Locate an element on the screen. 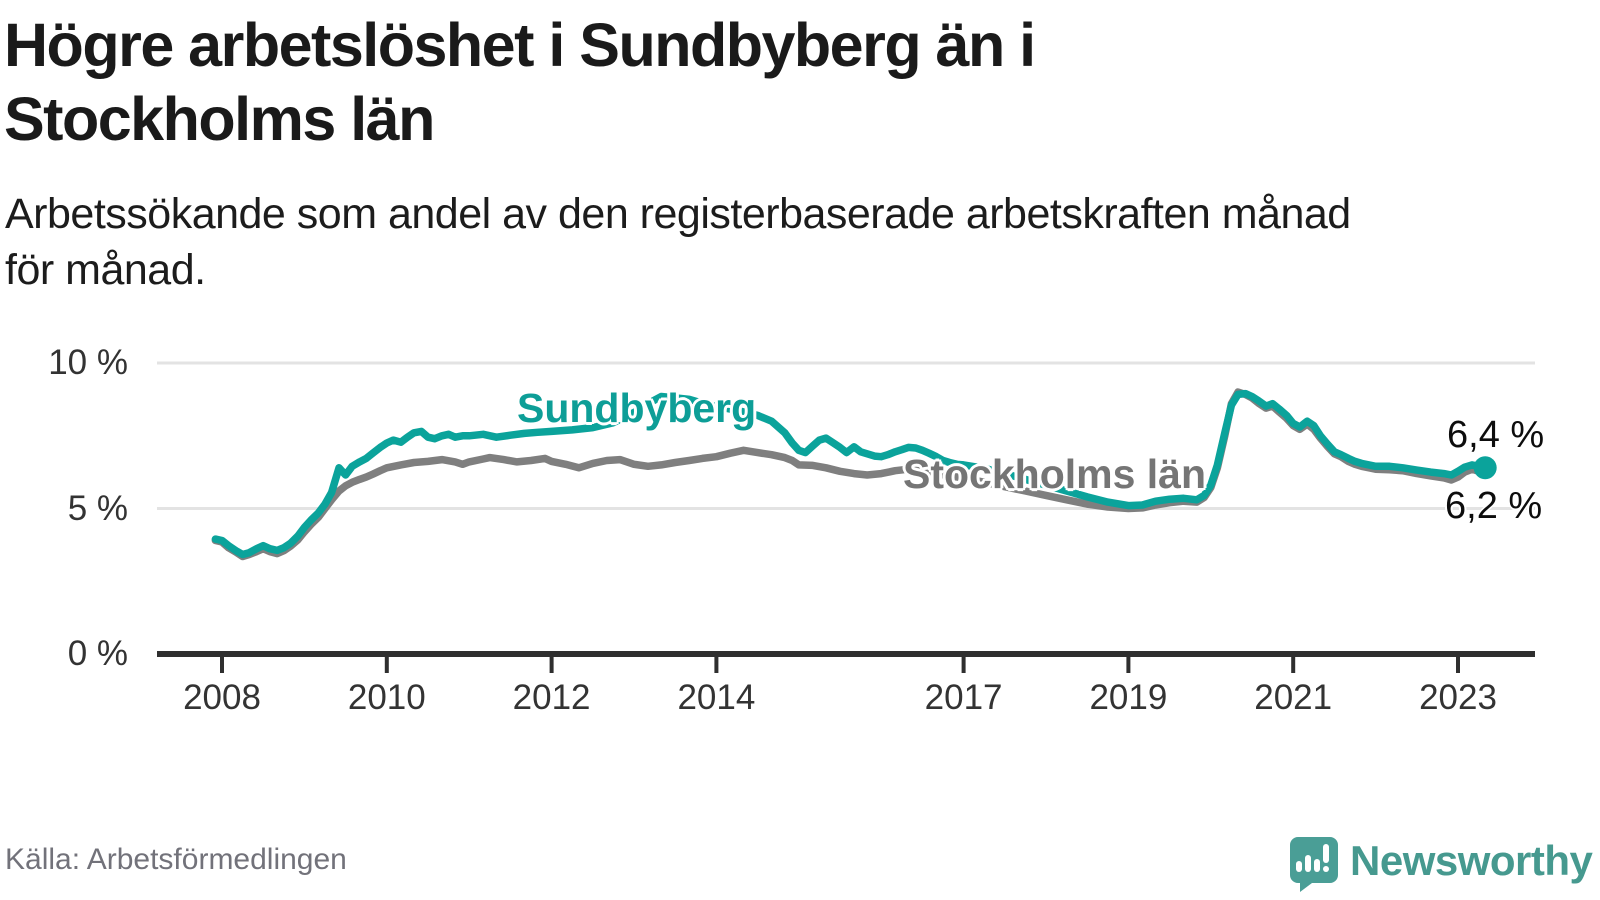 The width and height of the screenshot is (1600, 900). end-value-stockholm: 6,2 % is located at coordinates (1494, 506).